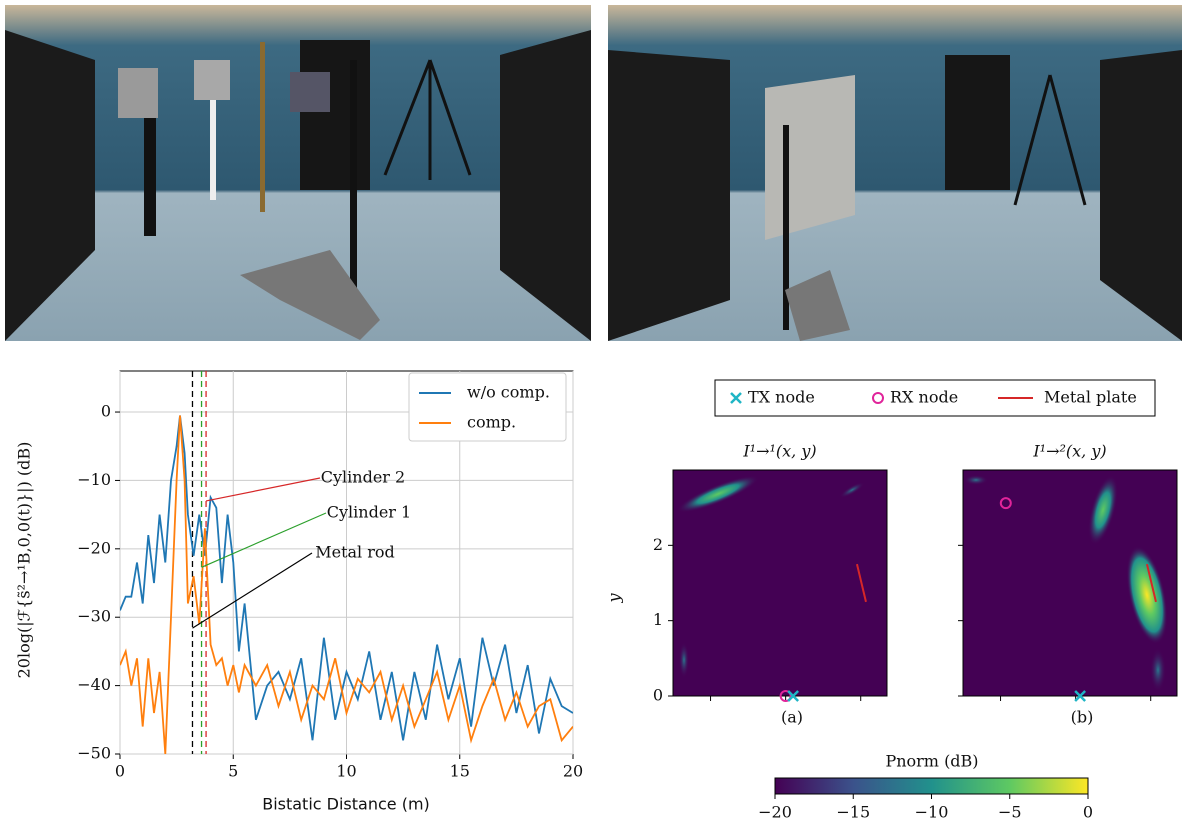 The width and height of the screenshot is (1187, 826). Describe the element at coordinates (792, 717) in the screenshot. I see `panel-label: (a)` at that location.